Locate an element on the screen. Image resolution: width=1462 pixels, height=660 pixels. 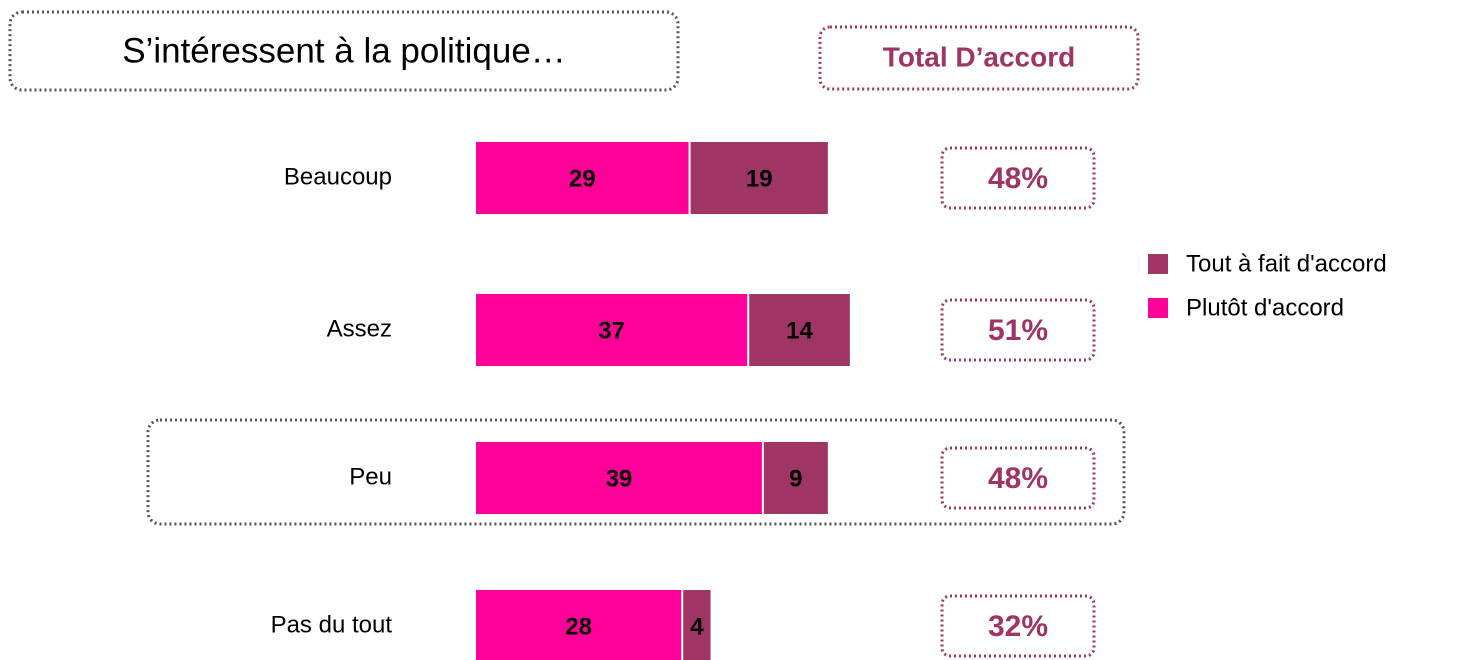
category-label: Beaucoup is located at coordinates (338, 176).